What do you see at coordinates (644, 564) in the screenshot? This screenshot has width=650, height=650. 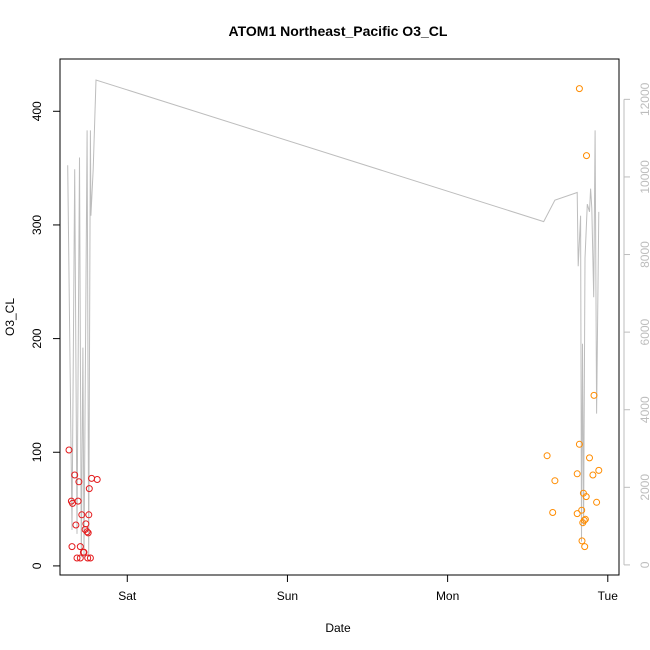 I see `y-tick-label-right: 0` at bounding box center [644, 564].